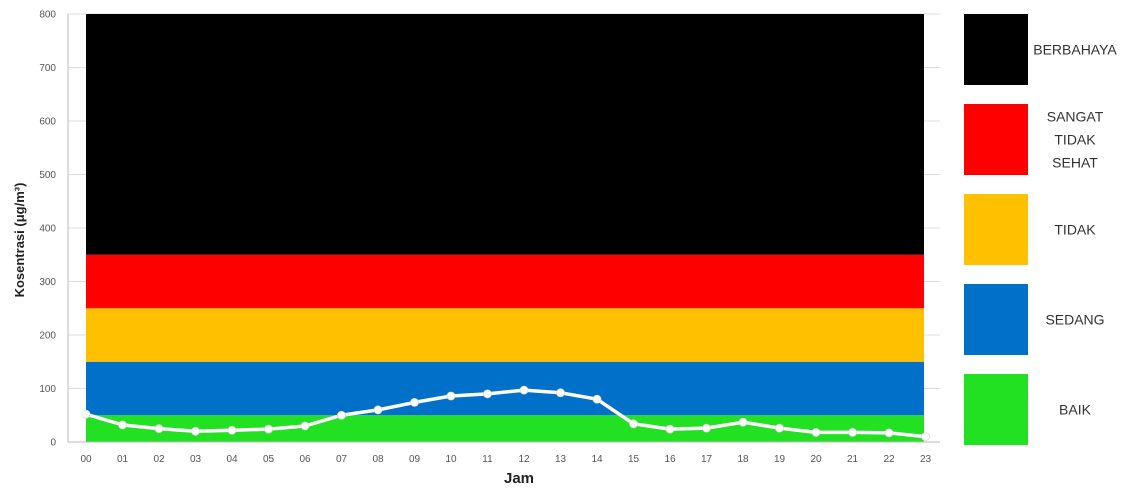 The image size is (1125, 489). What do you see at coordinates (47, 15) in the screenshot?
I see `y-tick-label: 800` at bounding box center [47, 15].